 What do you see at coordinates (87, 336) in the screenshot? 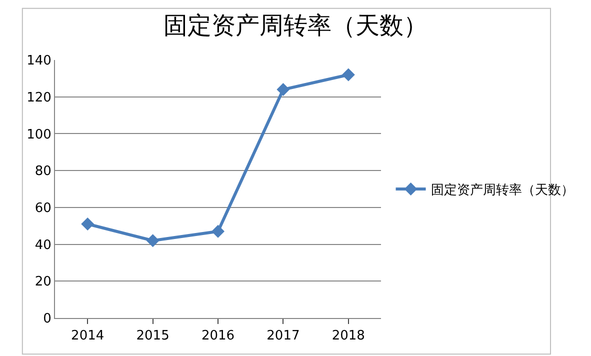
I see `x-tick-label: 2014` at bounding box center [87, 336].